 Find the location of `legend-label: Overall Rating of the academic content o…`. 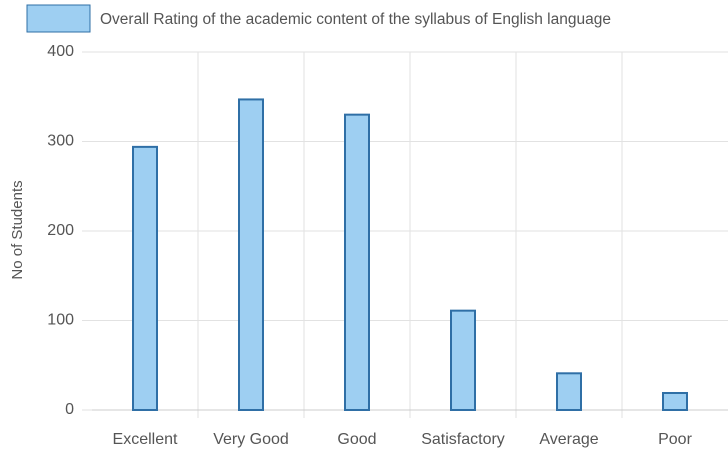

legend-label: Overall Rating of the academic content o… is located at coordinates (355, 19).